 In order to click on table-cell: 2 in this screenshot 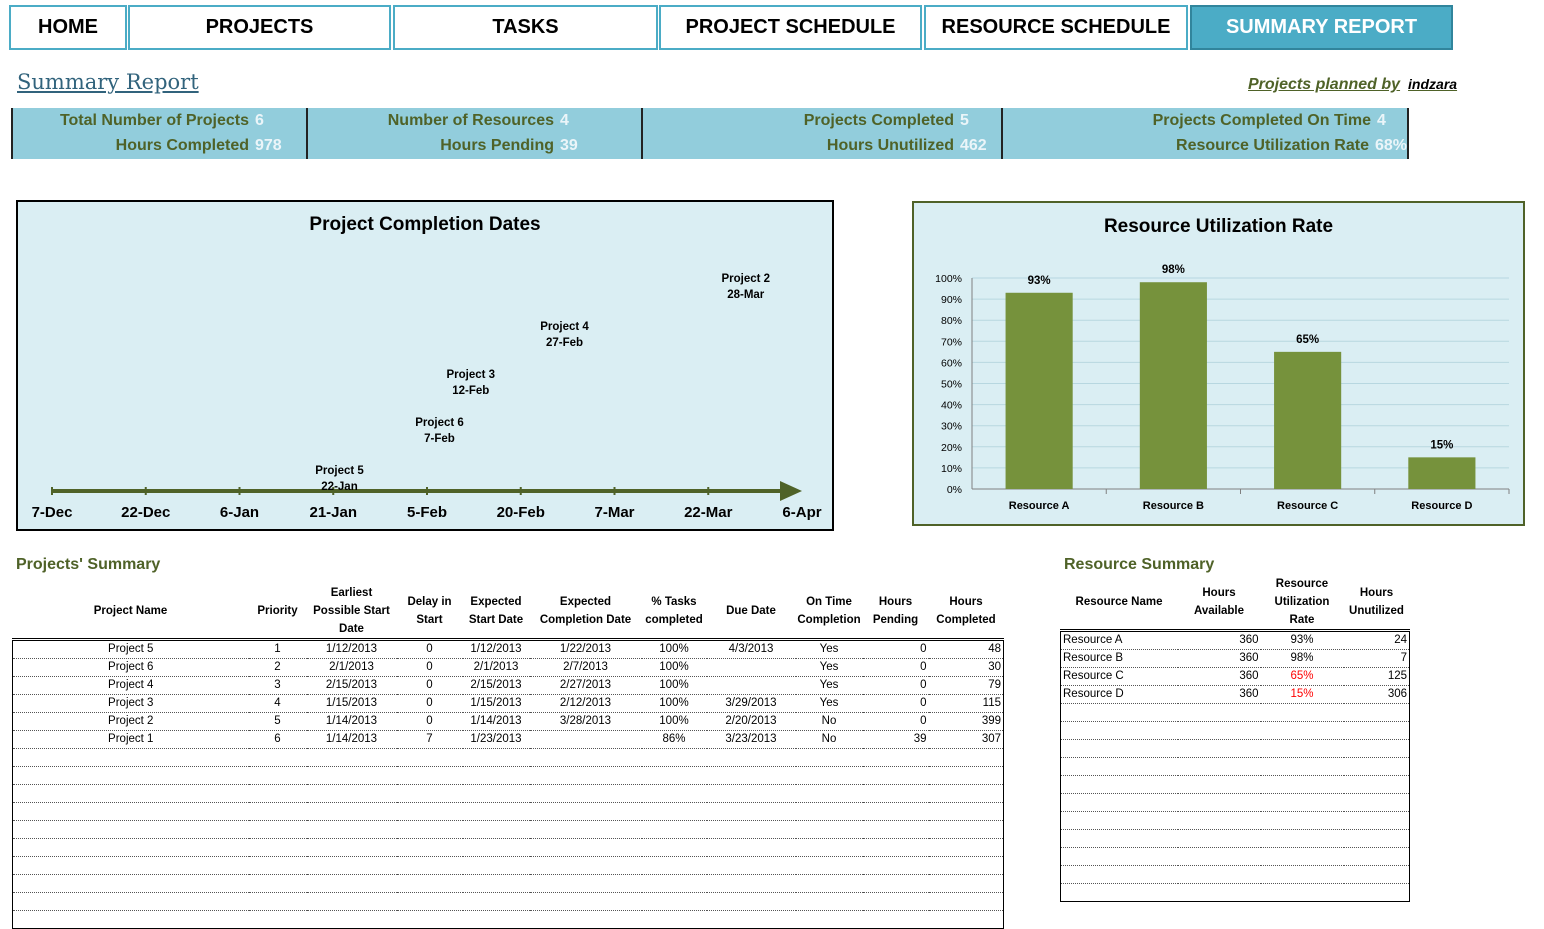, I will do `click(277, 667)`.